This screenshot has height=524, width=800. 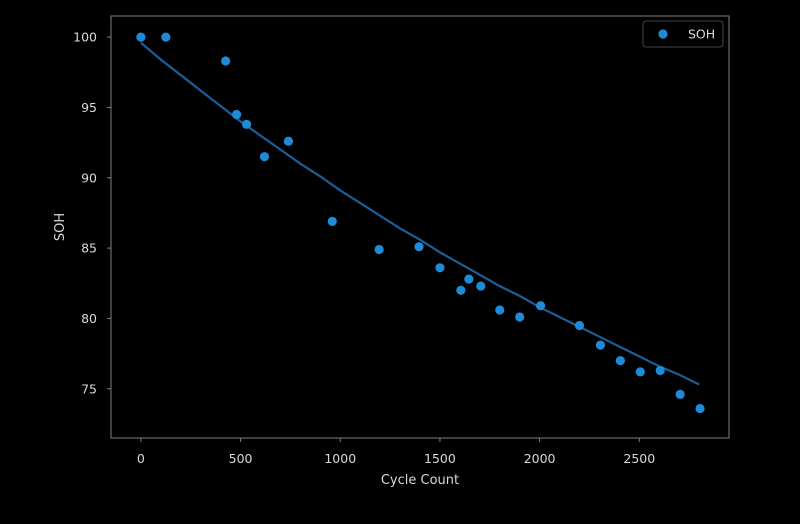 I want to click on y-tick-label: 95, so click(x=89, y=107).